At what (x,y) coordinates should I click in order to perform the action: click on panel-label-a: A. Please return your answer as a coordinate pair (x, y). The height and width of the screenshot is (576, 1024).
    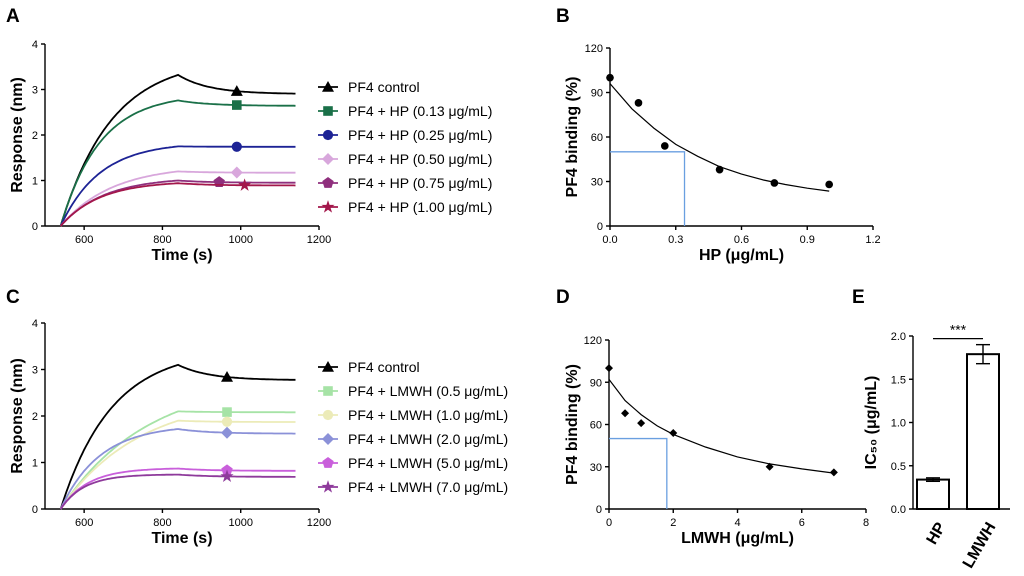
    Looking at the image, I should click on (13, 16).